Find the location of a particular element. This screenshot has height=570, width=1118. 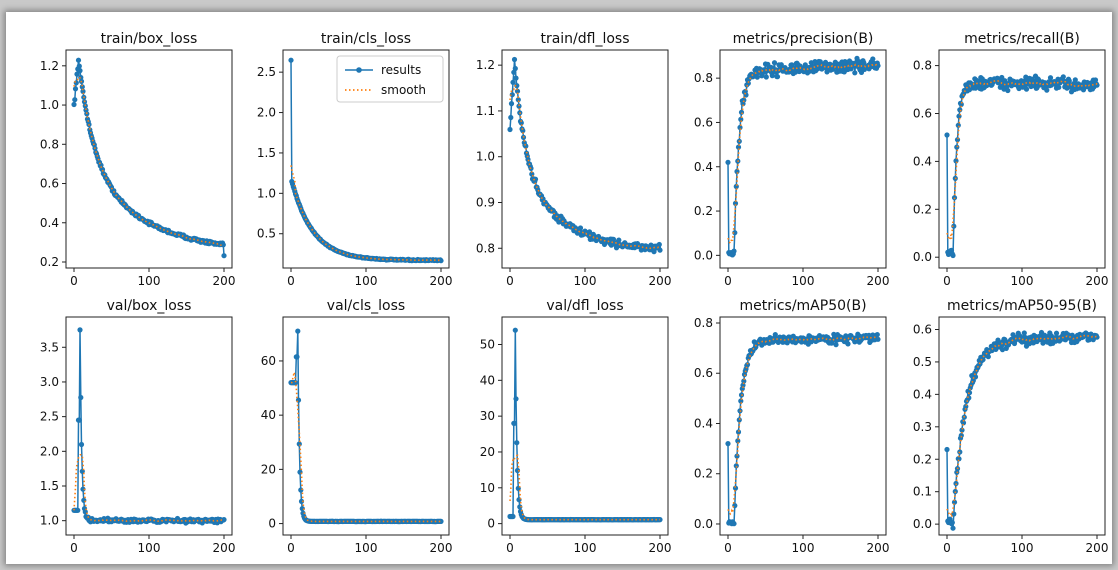

chart-title: train/cls_loss is located at coordinates (366, 39).